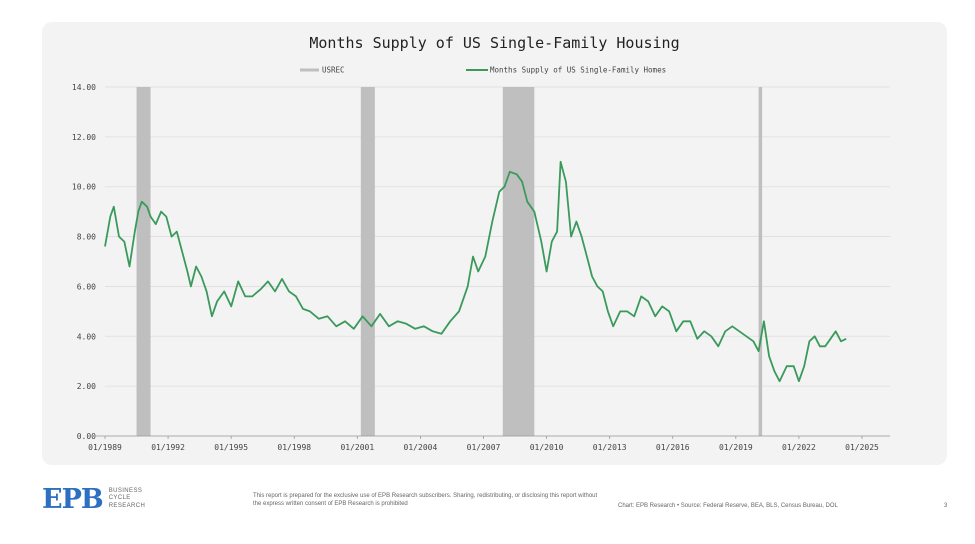 This screenshot has height=544, width=975. What do you see at coordinates (73, 499) in the screenshot?
I see `logo-mark: EPB` at bounding box center [73, 499].